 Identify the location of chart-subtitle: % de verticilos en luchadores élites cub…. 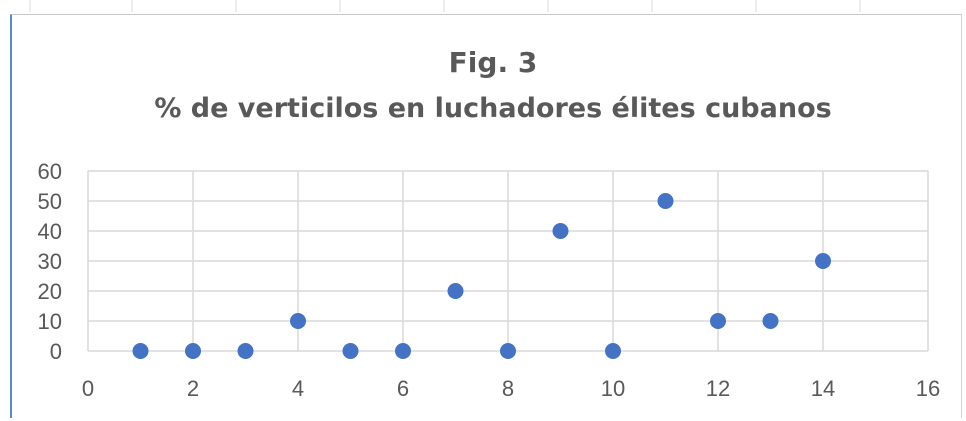
(492, 108).